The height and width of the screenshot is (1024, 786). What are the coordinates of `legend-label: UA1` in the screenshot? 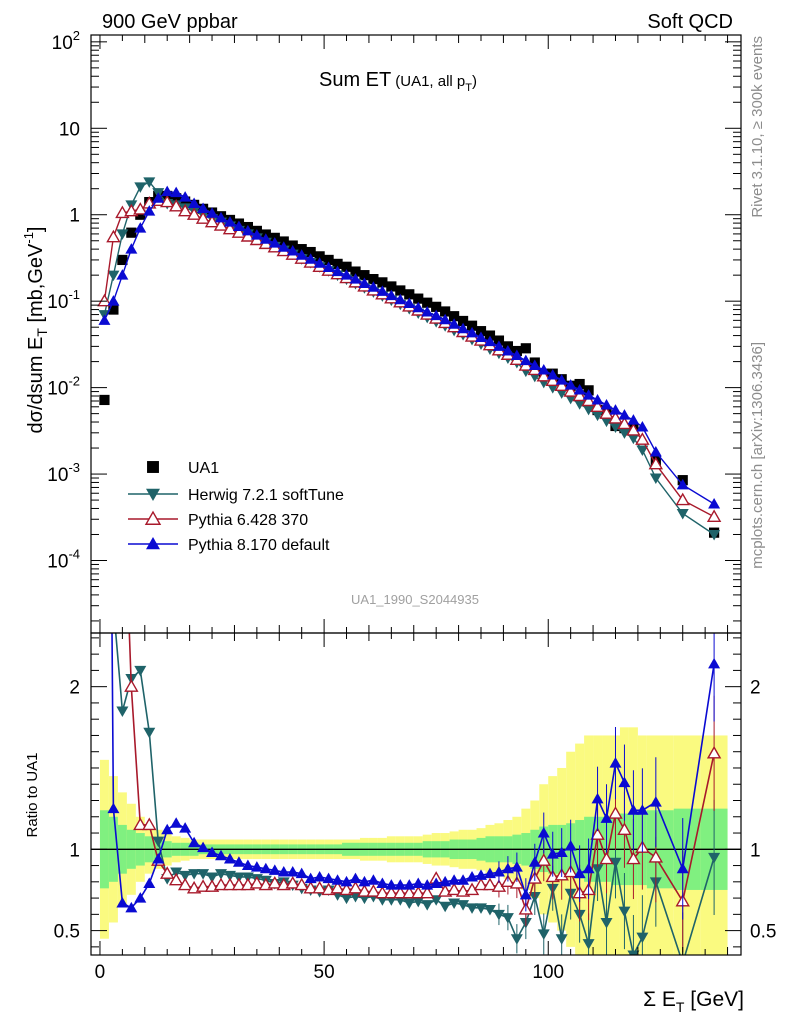 It's located at (203, 468).